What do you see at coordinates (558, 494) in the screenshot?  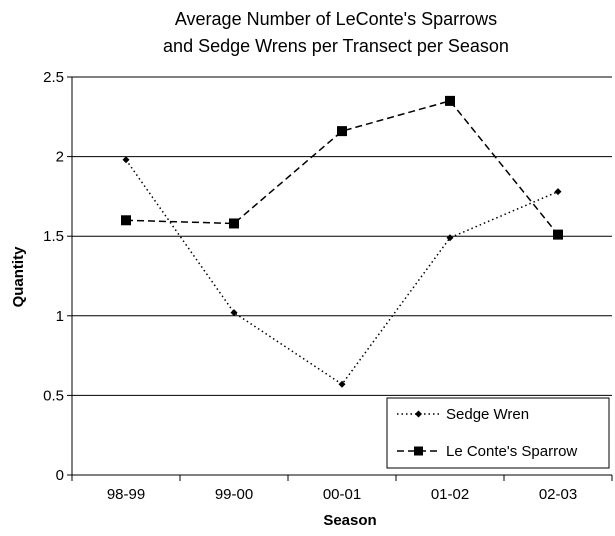 I see `x-tick-label-02-03: 02-03` at bounding box center [558, 494].